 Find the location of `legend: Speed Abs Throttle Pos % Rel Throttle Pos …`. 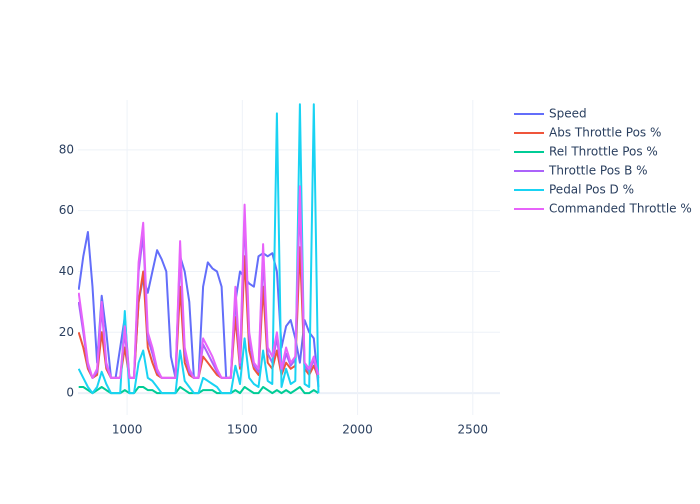

legend: Speed Abs Throttle Pos % Rel Throttle Pos … is located at coordinates (603, 161).